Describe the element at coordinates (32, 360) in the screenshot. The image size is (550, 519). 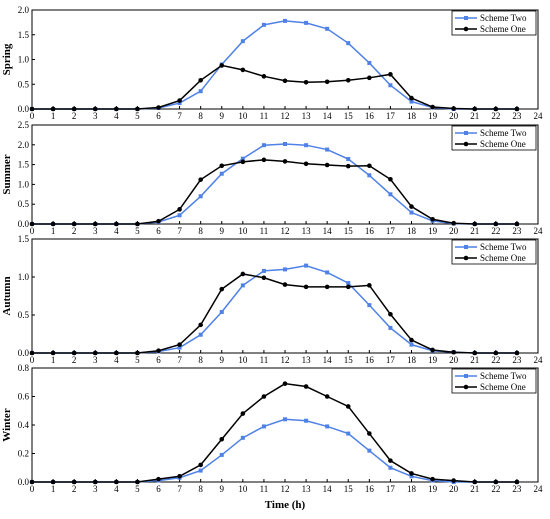
I see `x-tick-label: 0` at that location.